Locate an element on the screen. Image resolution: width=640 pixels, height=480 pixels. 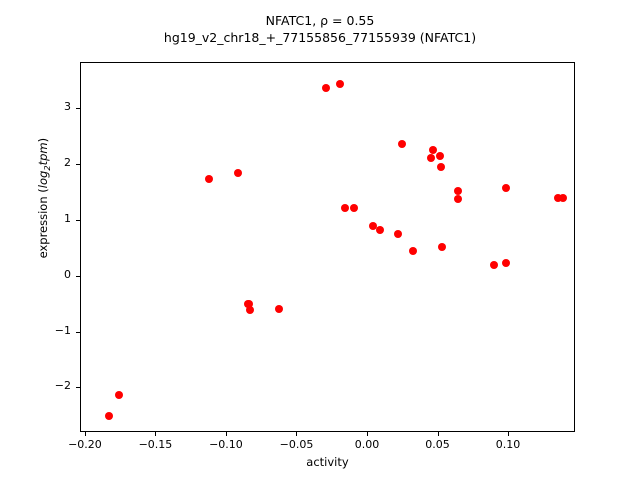
x-axis-tick-label: −0.10 is located at coordinates (226, 444).